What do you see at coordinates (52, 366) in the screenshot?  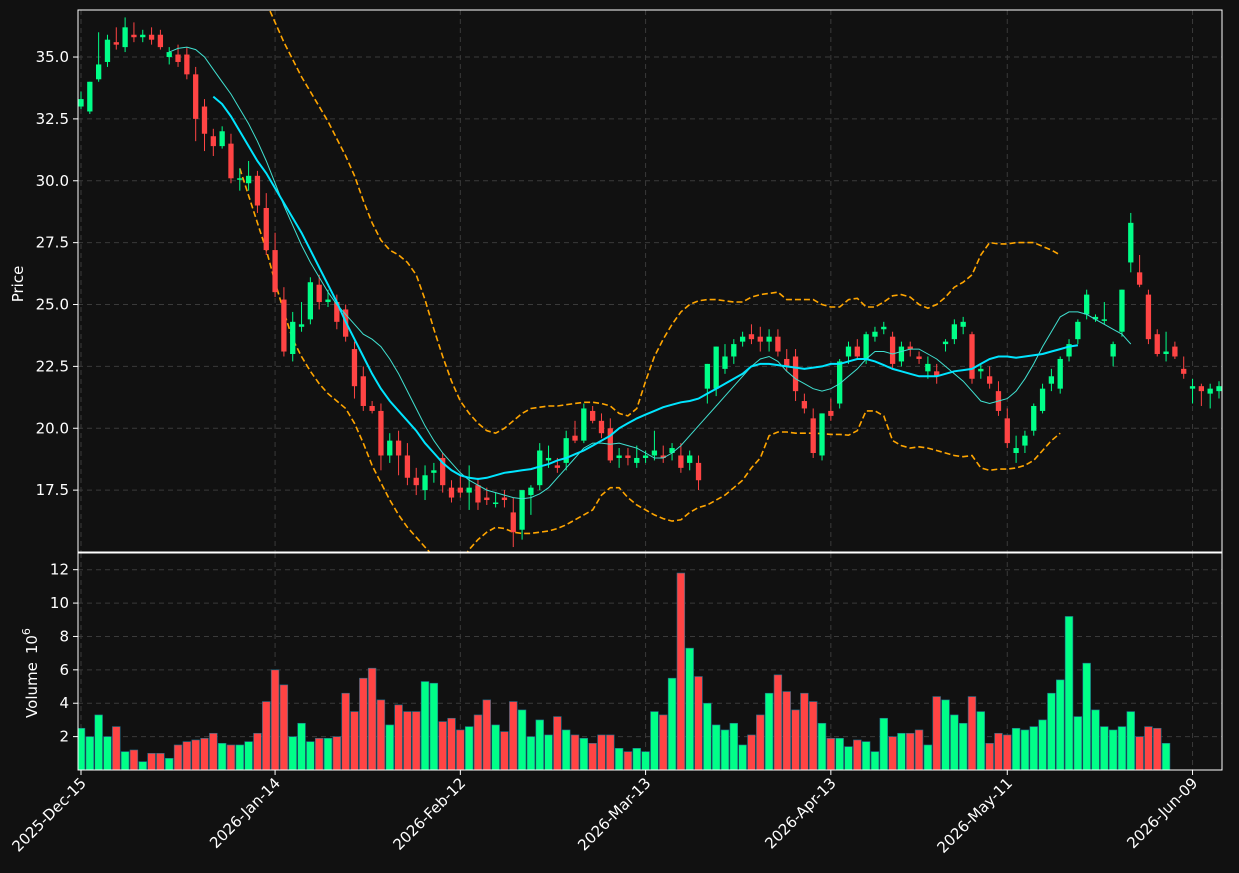 I see `price-tick-label: 22.5` at bounding box center [52, 366].